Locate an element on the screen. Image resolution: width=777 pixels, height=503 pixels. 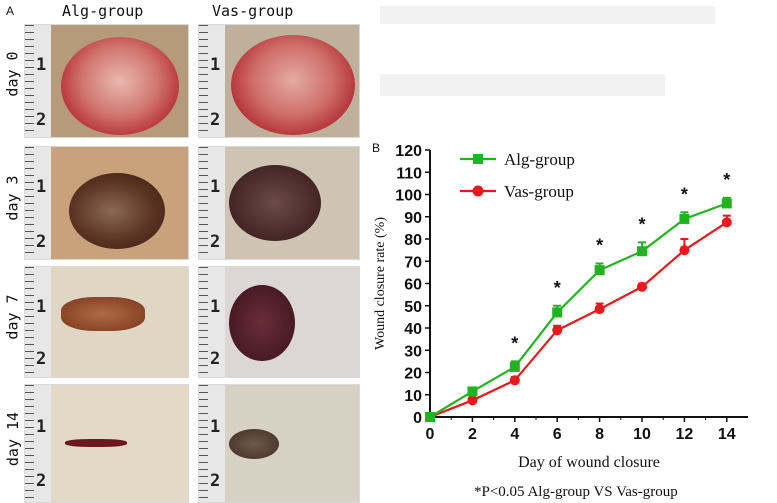
panel-a-letter: A is located at coordinates (10, 11).